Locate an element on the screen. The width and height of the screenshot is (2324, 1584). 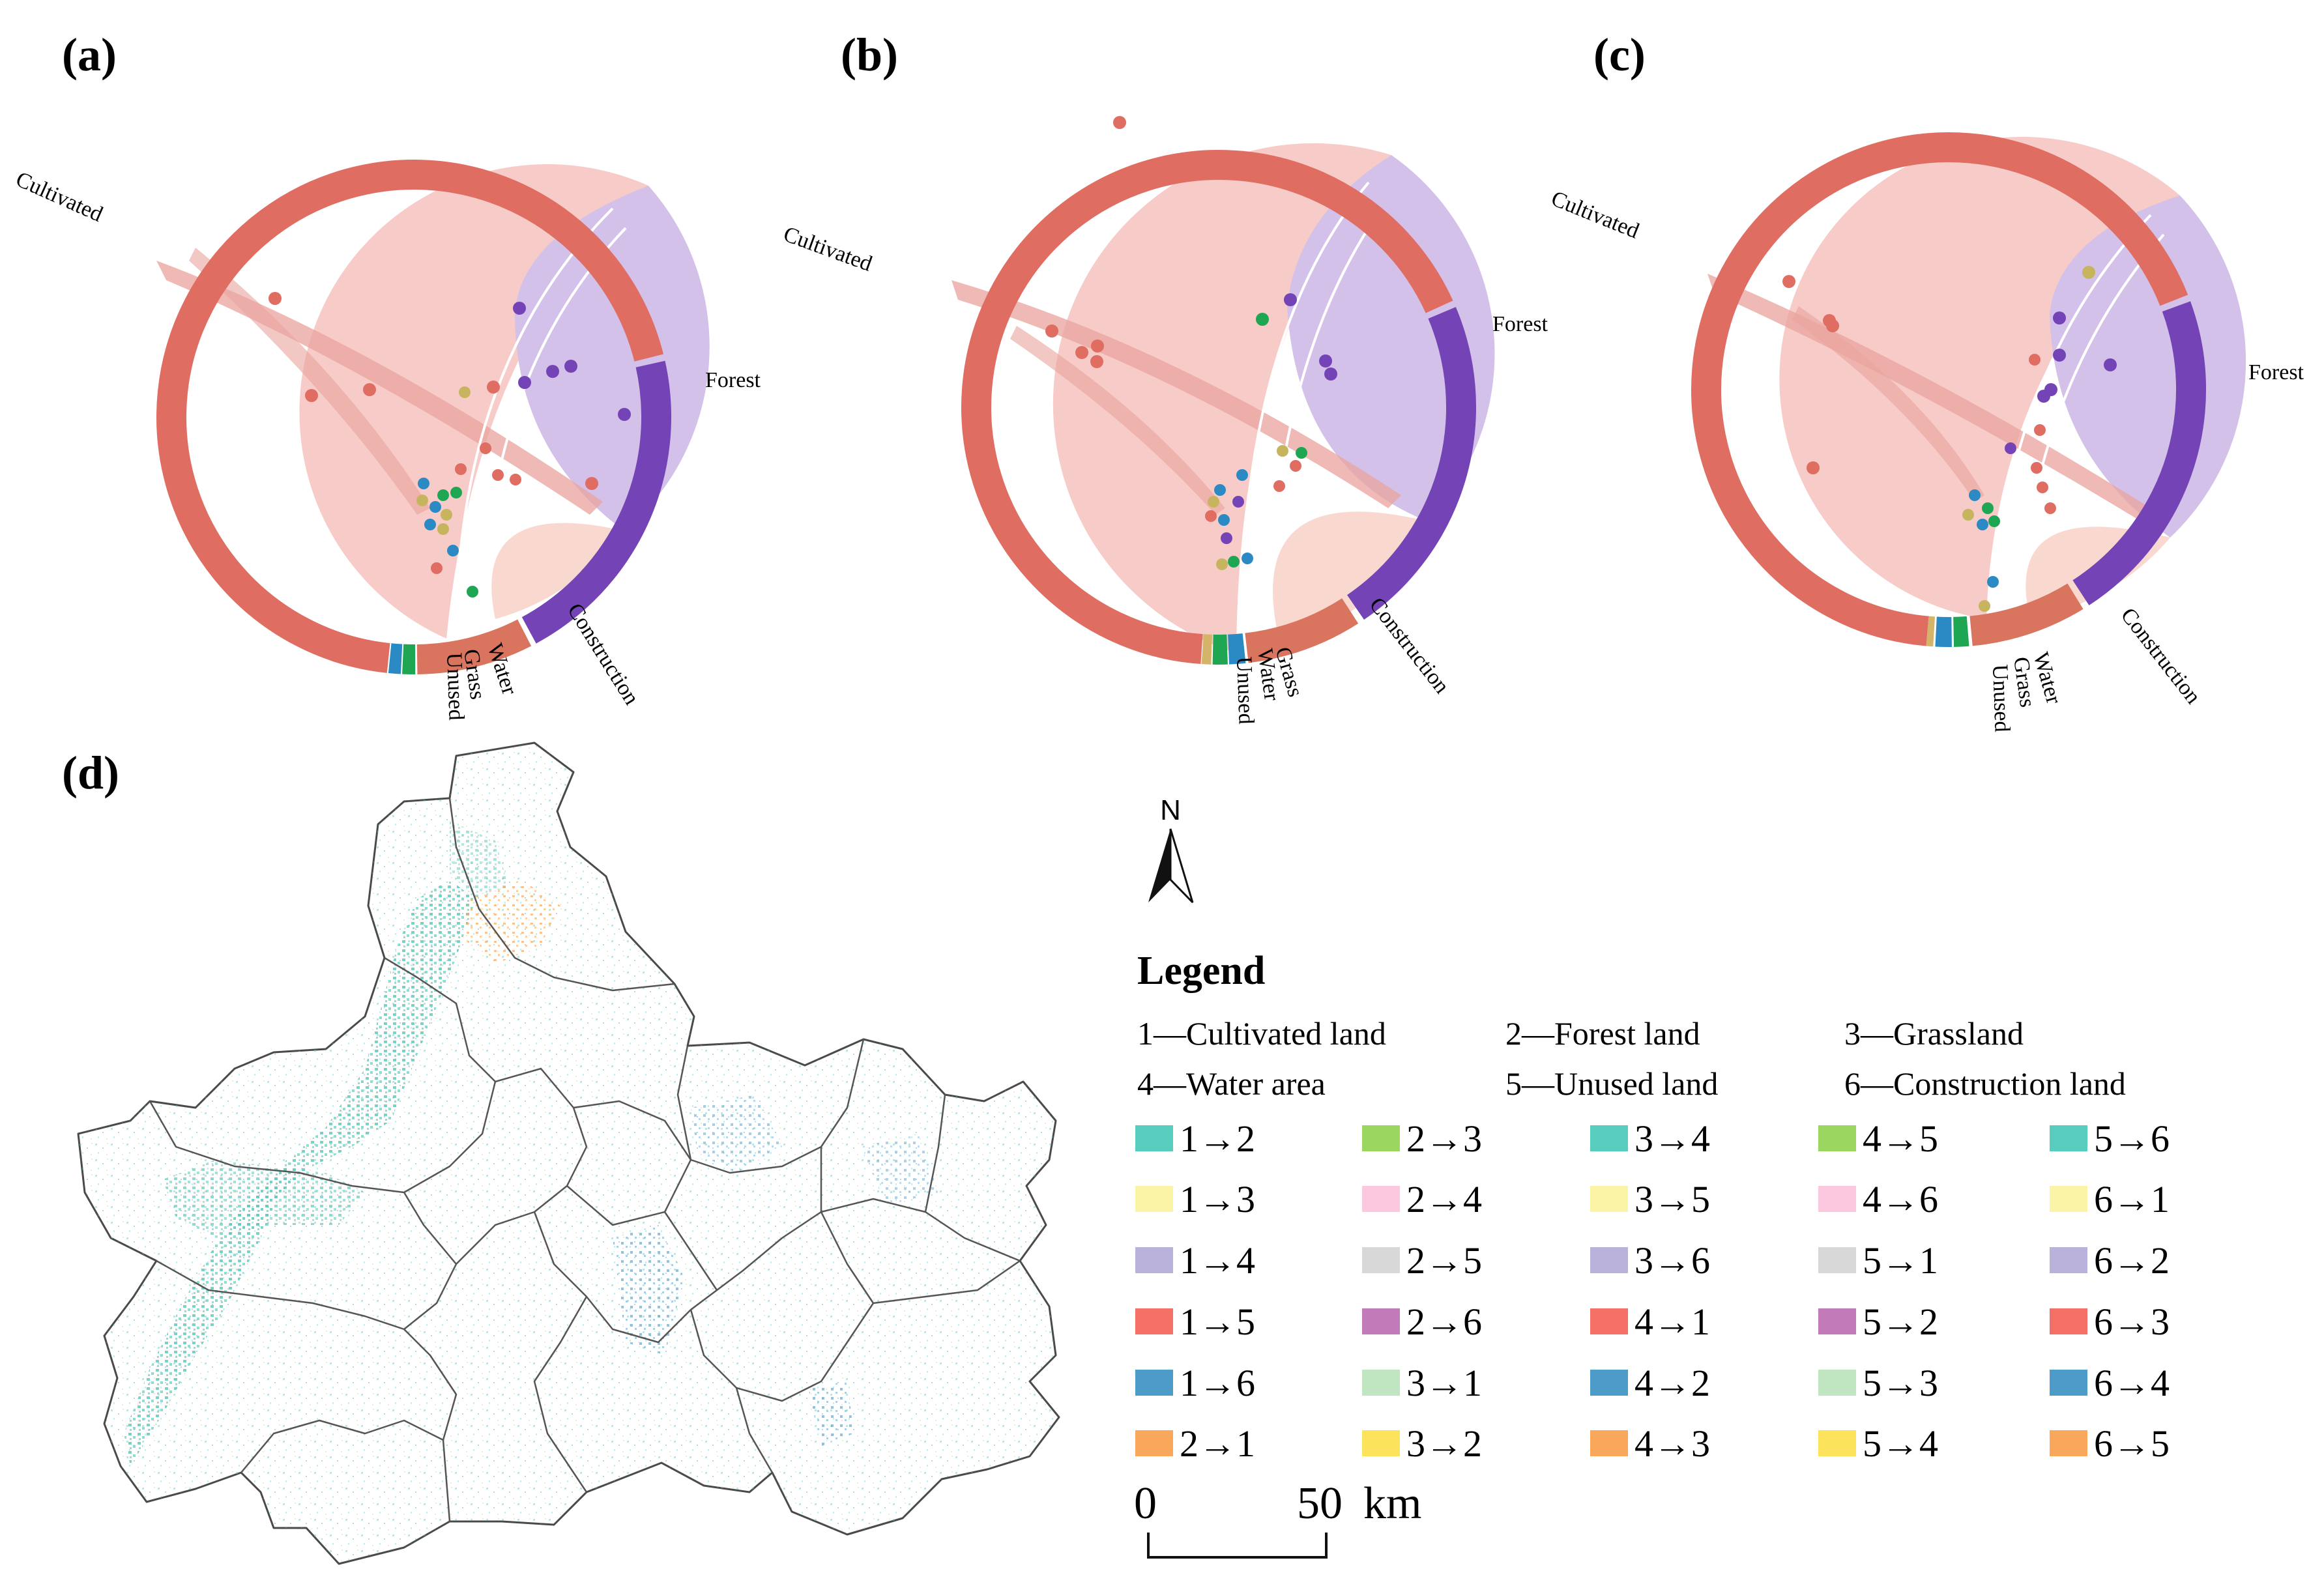
panel-label-c: (c) is located at coordinates (1619, 55).